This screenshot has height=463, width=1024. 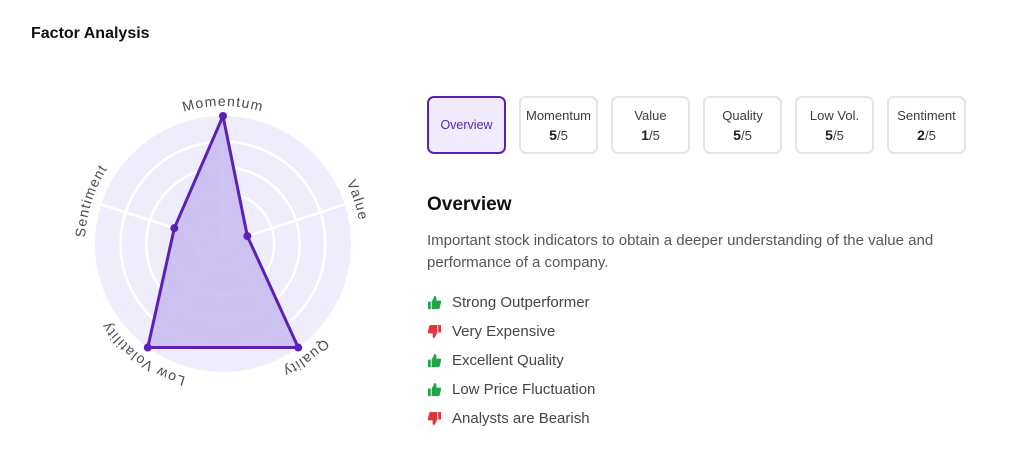 I want to click on insight-item: Low Price Fluctuation, so click(x=511, y=389).